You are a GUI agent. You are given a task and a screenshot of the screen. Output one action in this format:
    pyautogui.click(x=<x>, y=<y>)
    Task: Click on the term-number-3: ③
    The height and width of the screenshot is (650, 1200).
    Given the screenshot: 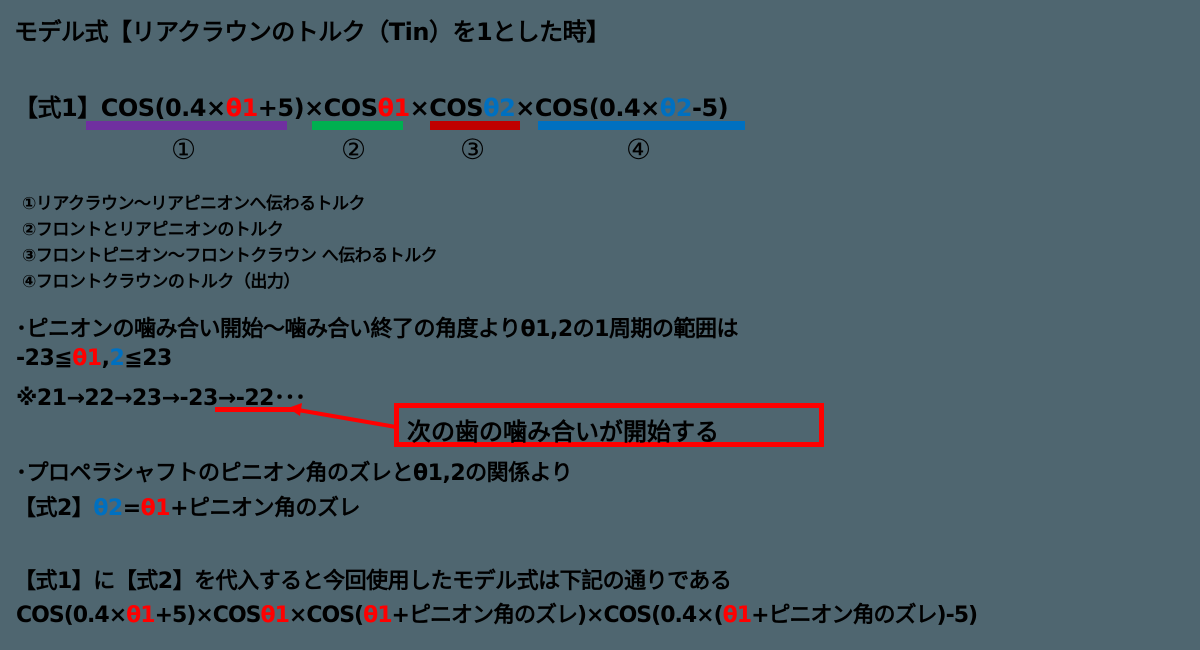 What is the action you would take?
    pyautogui.click(x=473, y=149)
    